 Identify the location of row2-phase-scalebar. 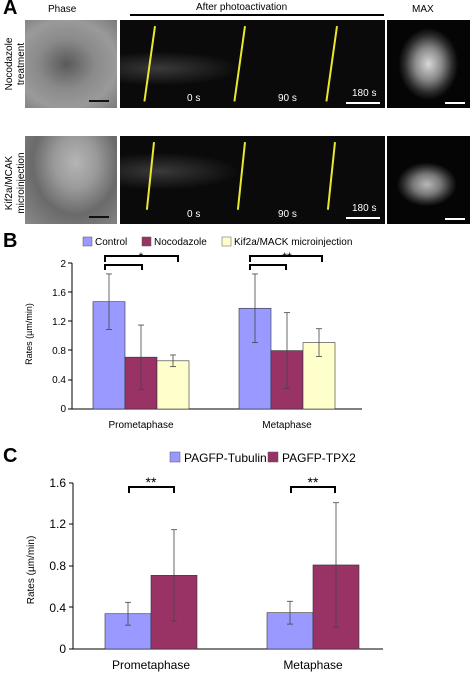
(99, 217).